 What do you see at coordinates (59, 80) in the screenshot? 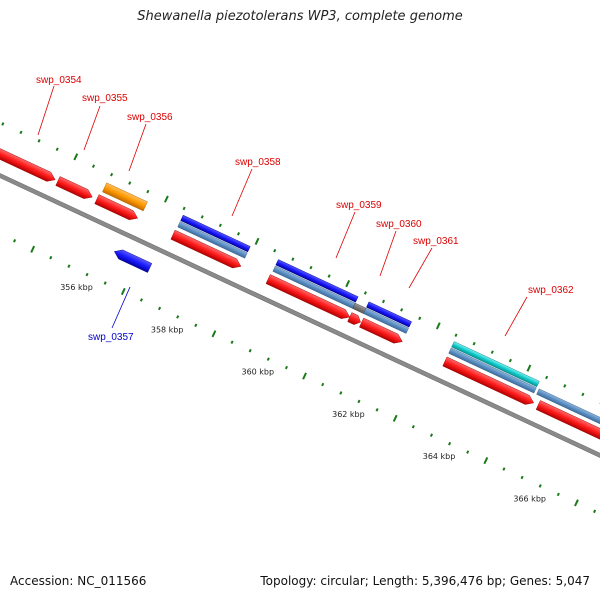
I see `gene-label: swp_0354` at bounding box center [59, 80].